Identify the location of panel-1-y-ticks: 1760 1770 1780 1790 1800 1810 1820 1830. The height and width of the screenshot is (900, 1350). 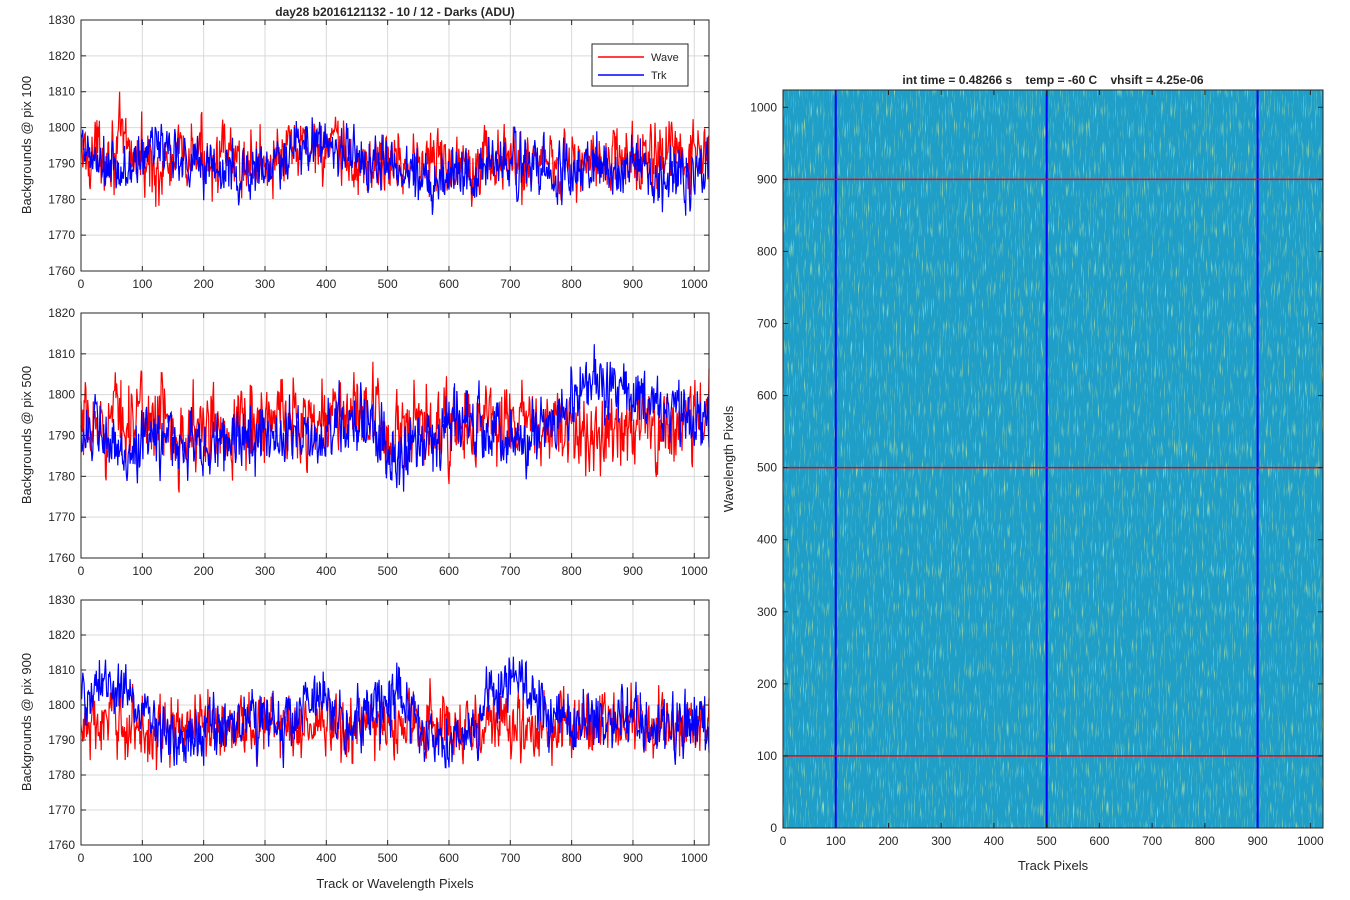
(378, 145).